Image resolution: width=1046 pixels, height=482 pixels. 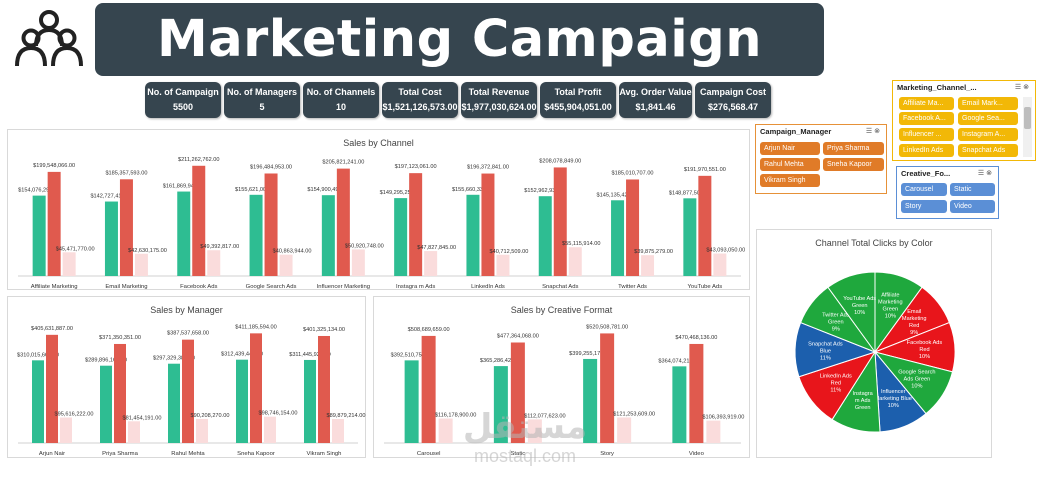 I want to click on chart-title: Sales by Manager, so click(x=186, y=310).